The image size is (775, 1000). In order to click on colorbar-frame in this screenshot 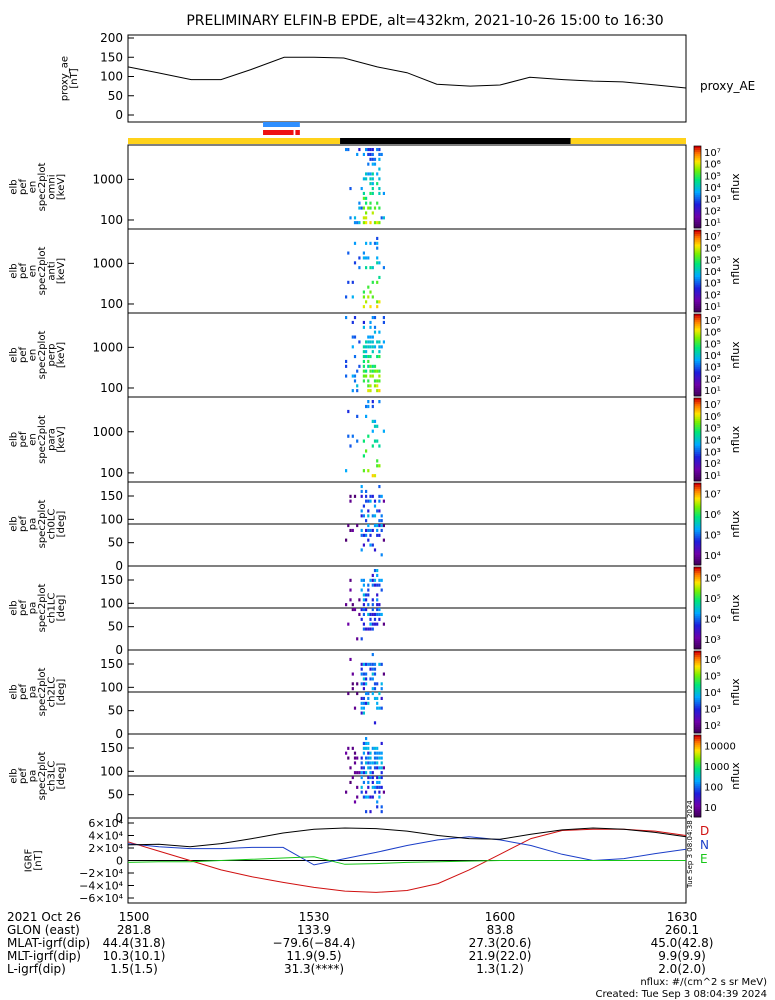, I will do `click(697, 692)`.